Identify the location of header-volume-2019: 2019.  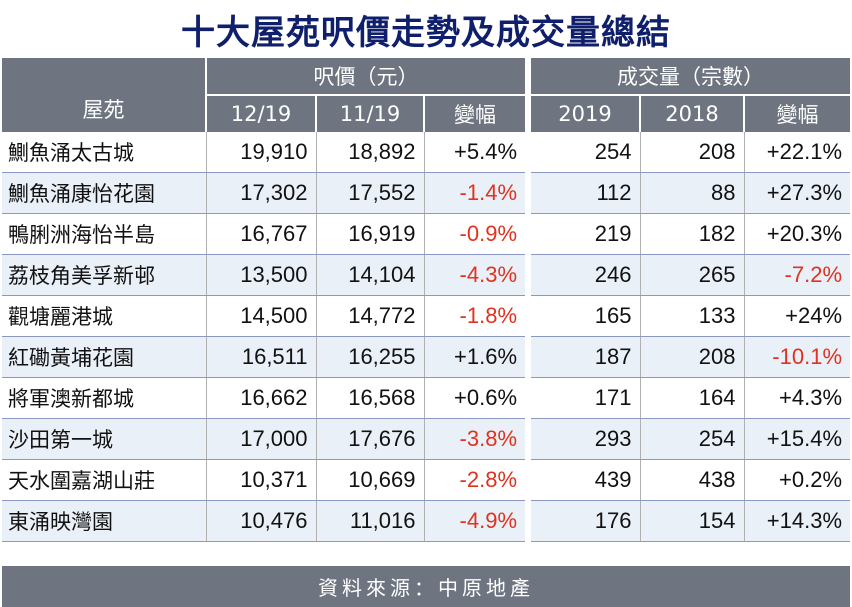
(583, 113).